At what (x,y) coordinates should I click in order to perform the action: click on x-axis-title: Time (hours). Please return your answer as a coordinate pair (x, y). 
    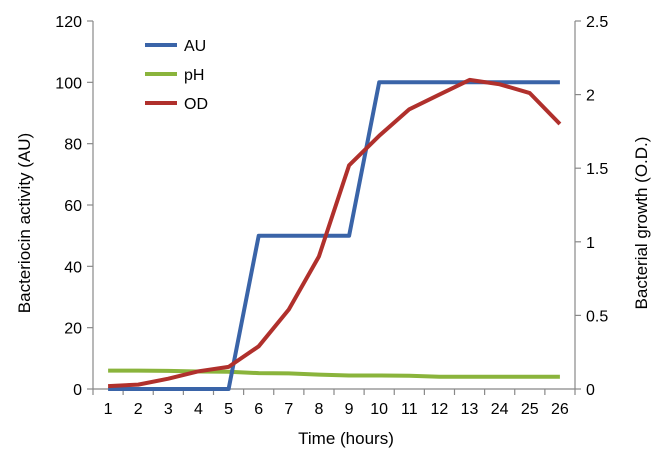
    Looking at the image, I should click on (346, 438).